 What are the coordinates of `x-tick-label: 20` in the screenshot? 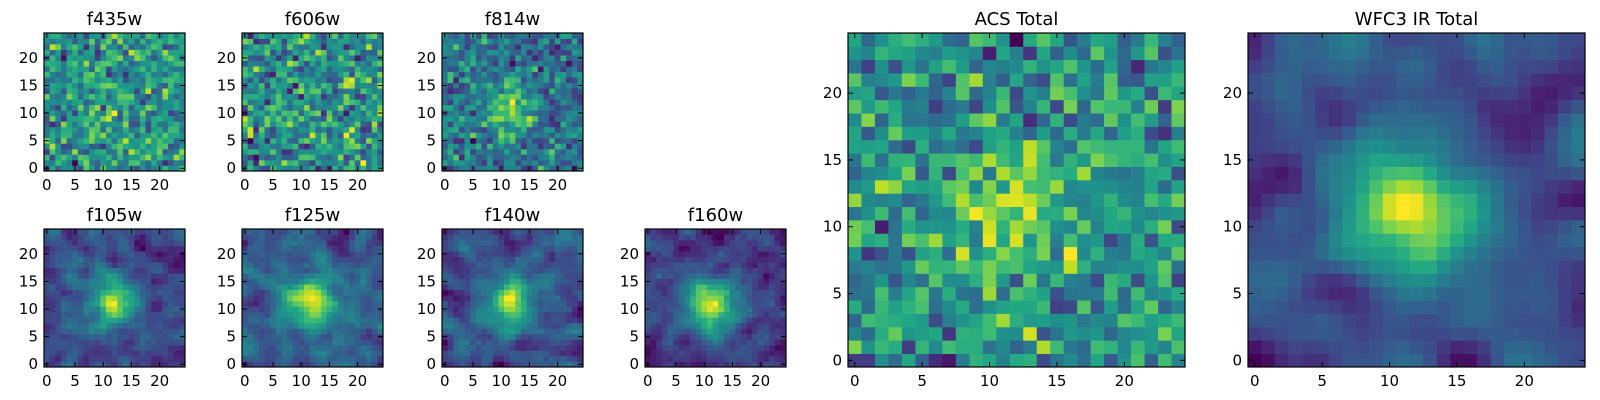 It's located at (357, 381).